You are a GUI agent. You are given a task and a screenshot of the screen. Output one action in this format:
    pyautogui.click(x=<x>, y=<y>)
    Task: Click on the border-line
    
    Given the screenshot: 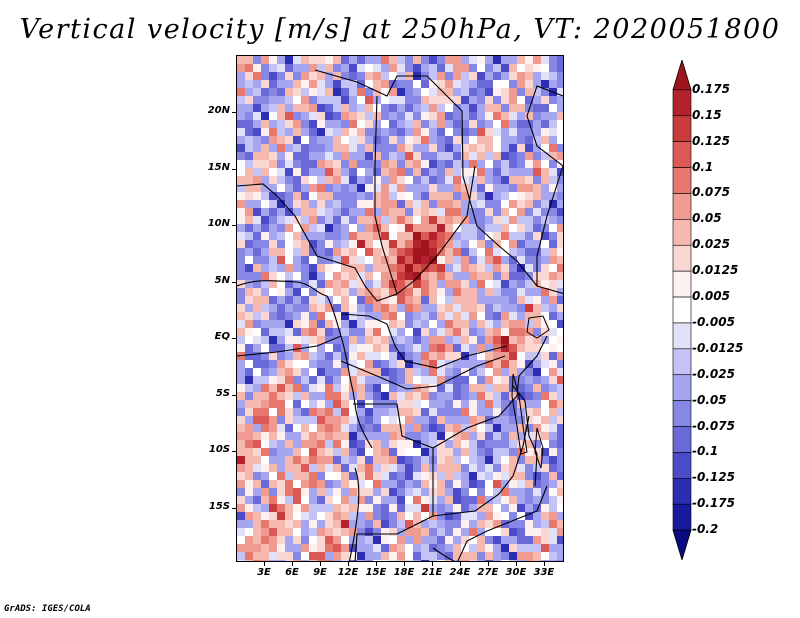 What is the action you would take?
    pyautogui.click(x=423, y=372)
    